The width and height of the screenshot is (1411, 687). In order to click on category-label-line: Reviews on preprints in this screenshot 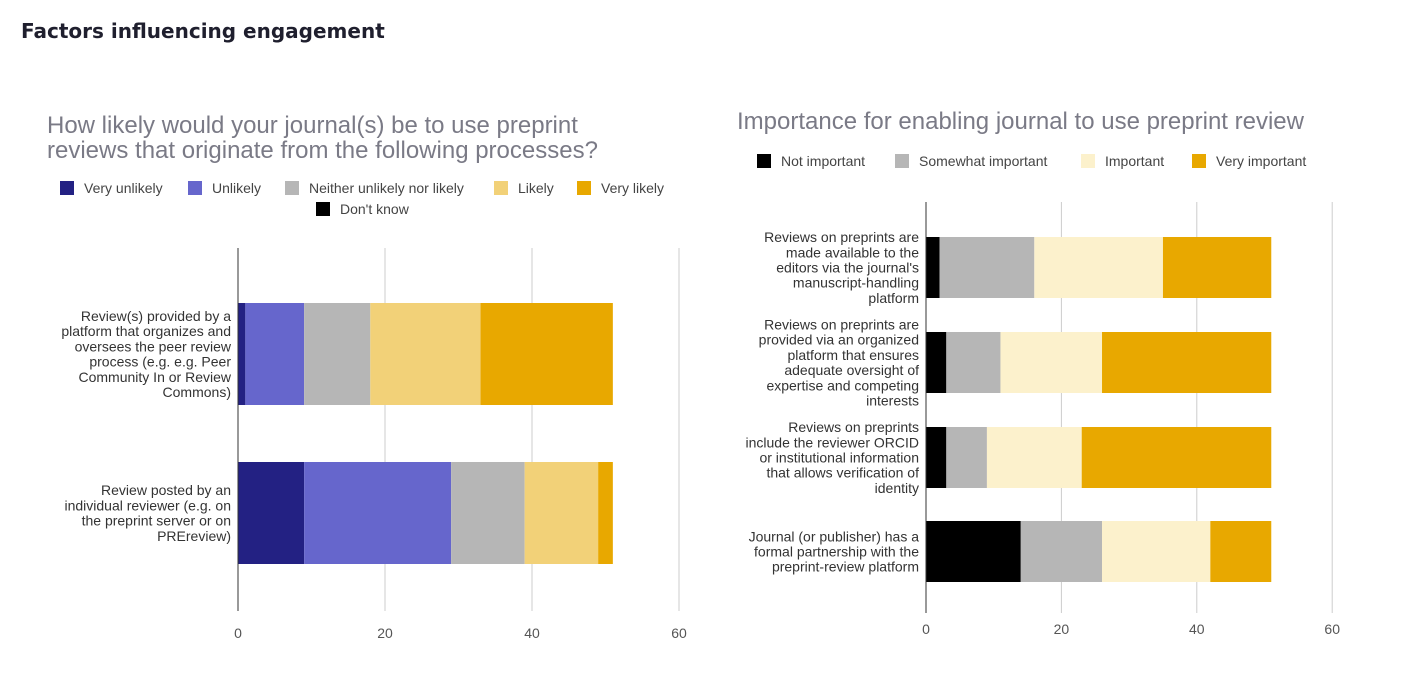, I will do `click(853, 427)`.